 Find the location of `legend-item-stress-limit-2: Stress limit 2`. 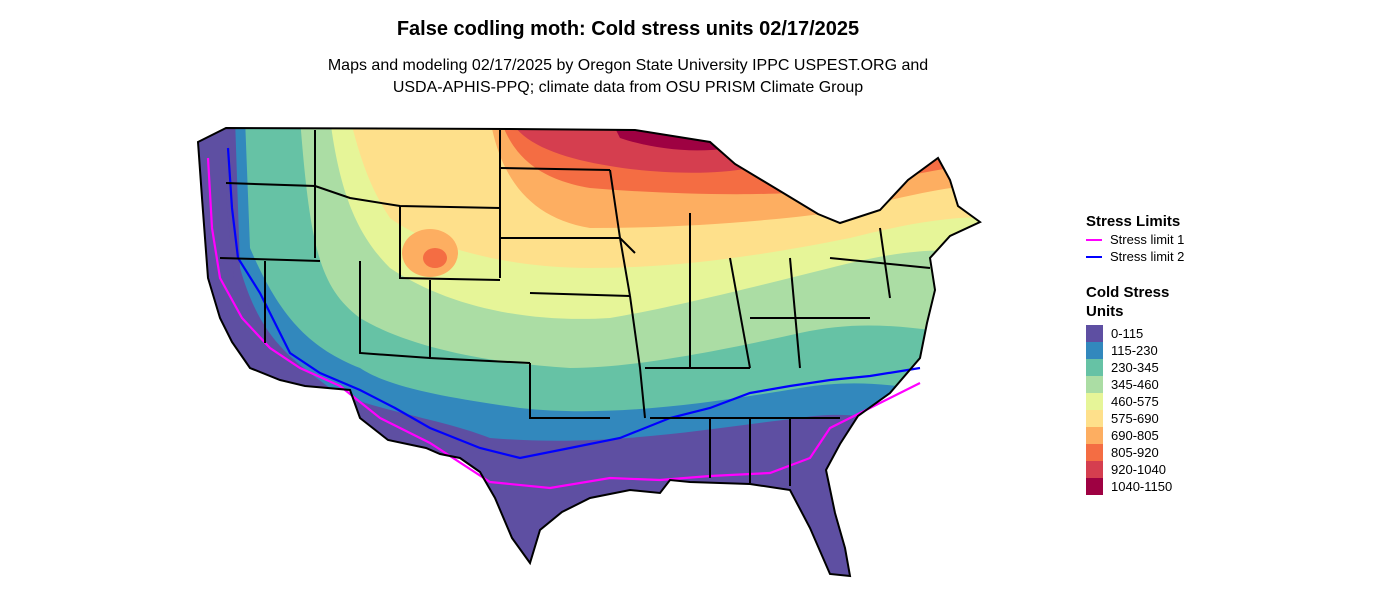

legend-item-stress-limit-2: Stress limit 2 is located at coordinates (1135, 256).